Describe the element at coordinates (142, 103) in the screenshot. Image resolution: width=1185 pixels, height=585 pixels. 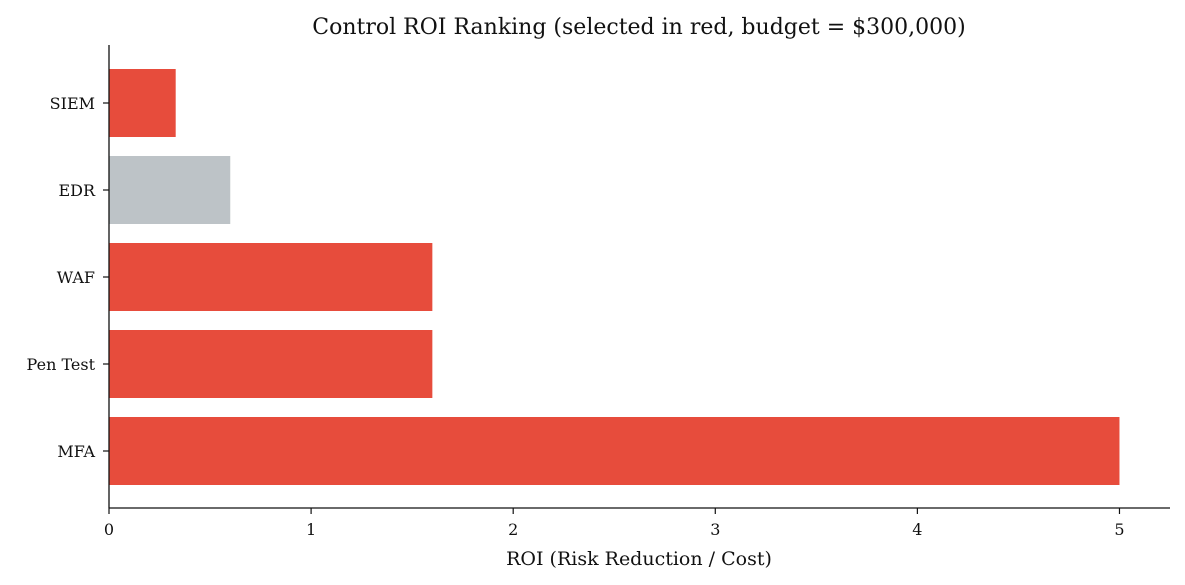
I see `bar-siem` at that location.